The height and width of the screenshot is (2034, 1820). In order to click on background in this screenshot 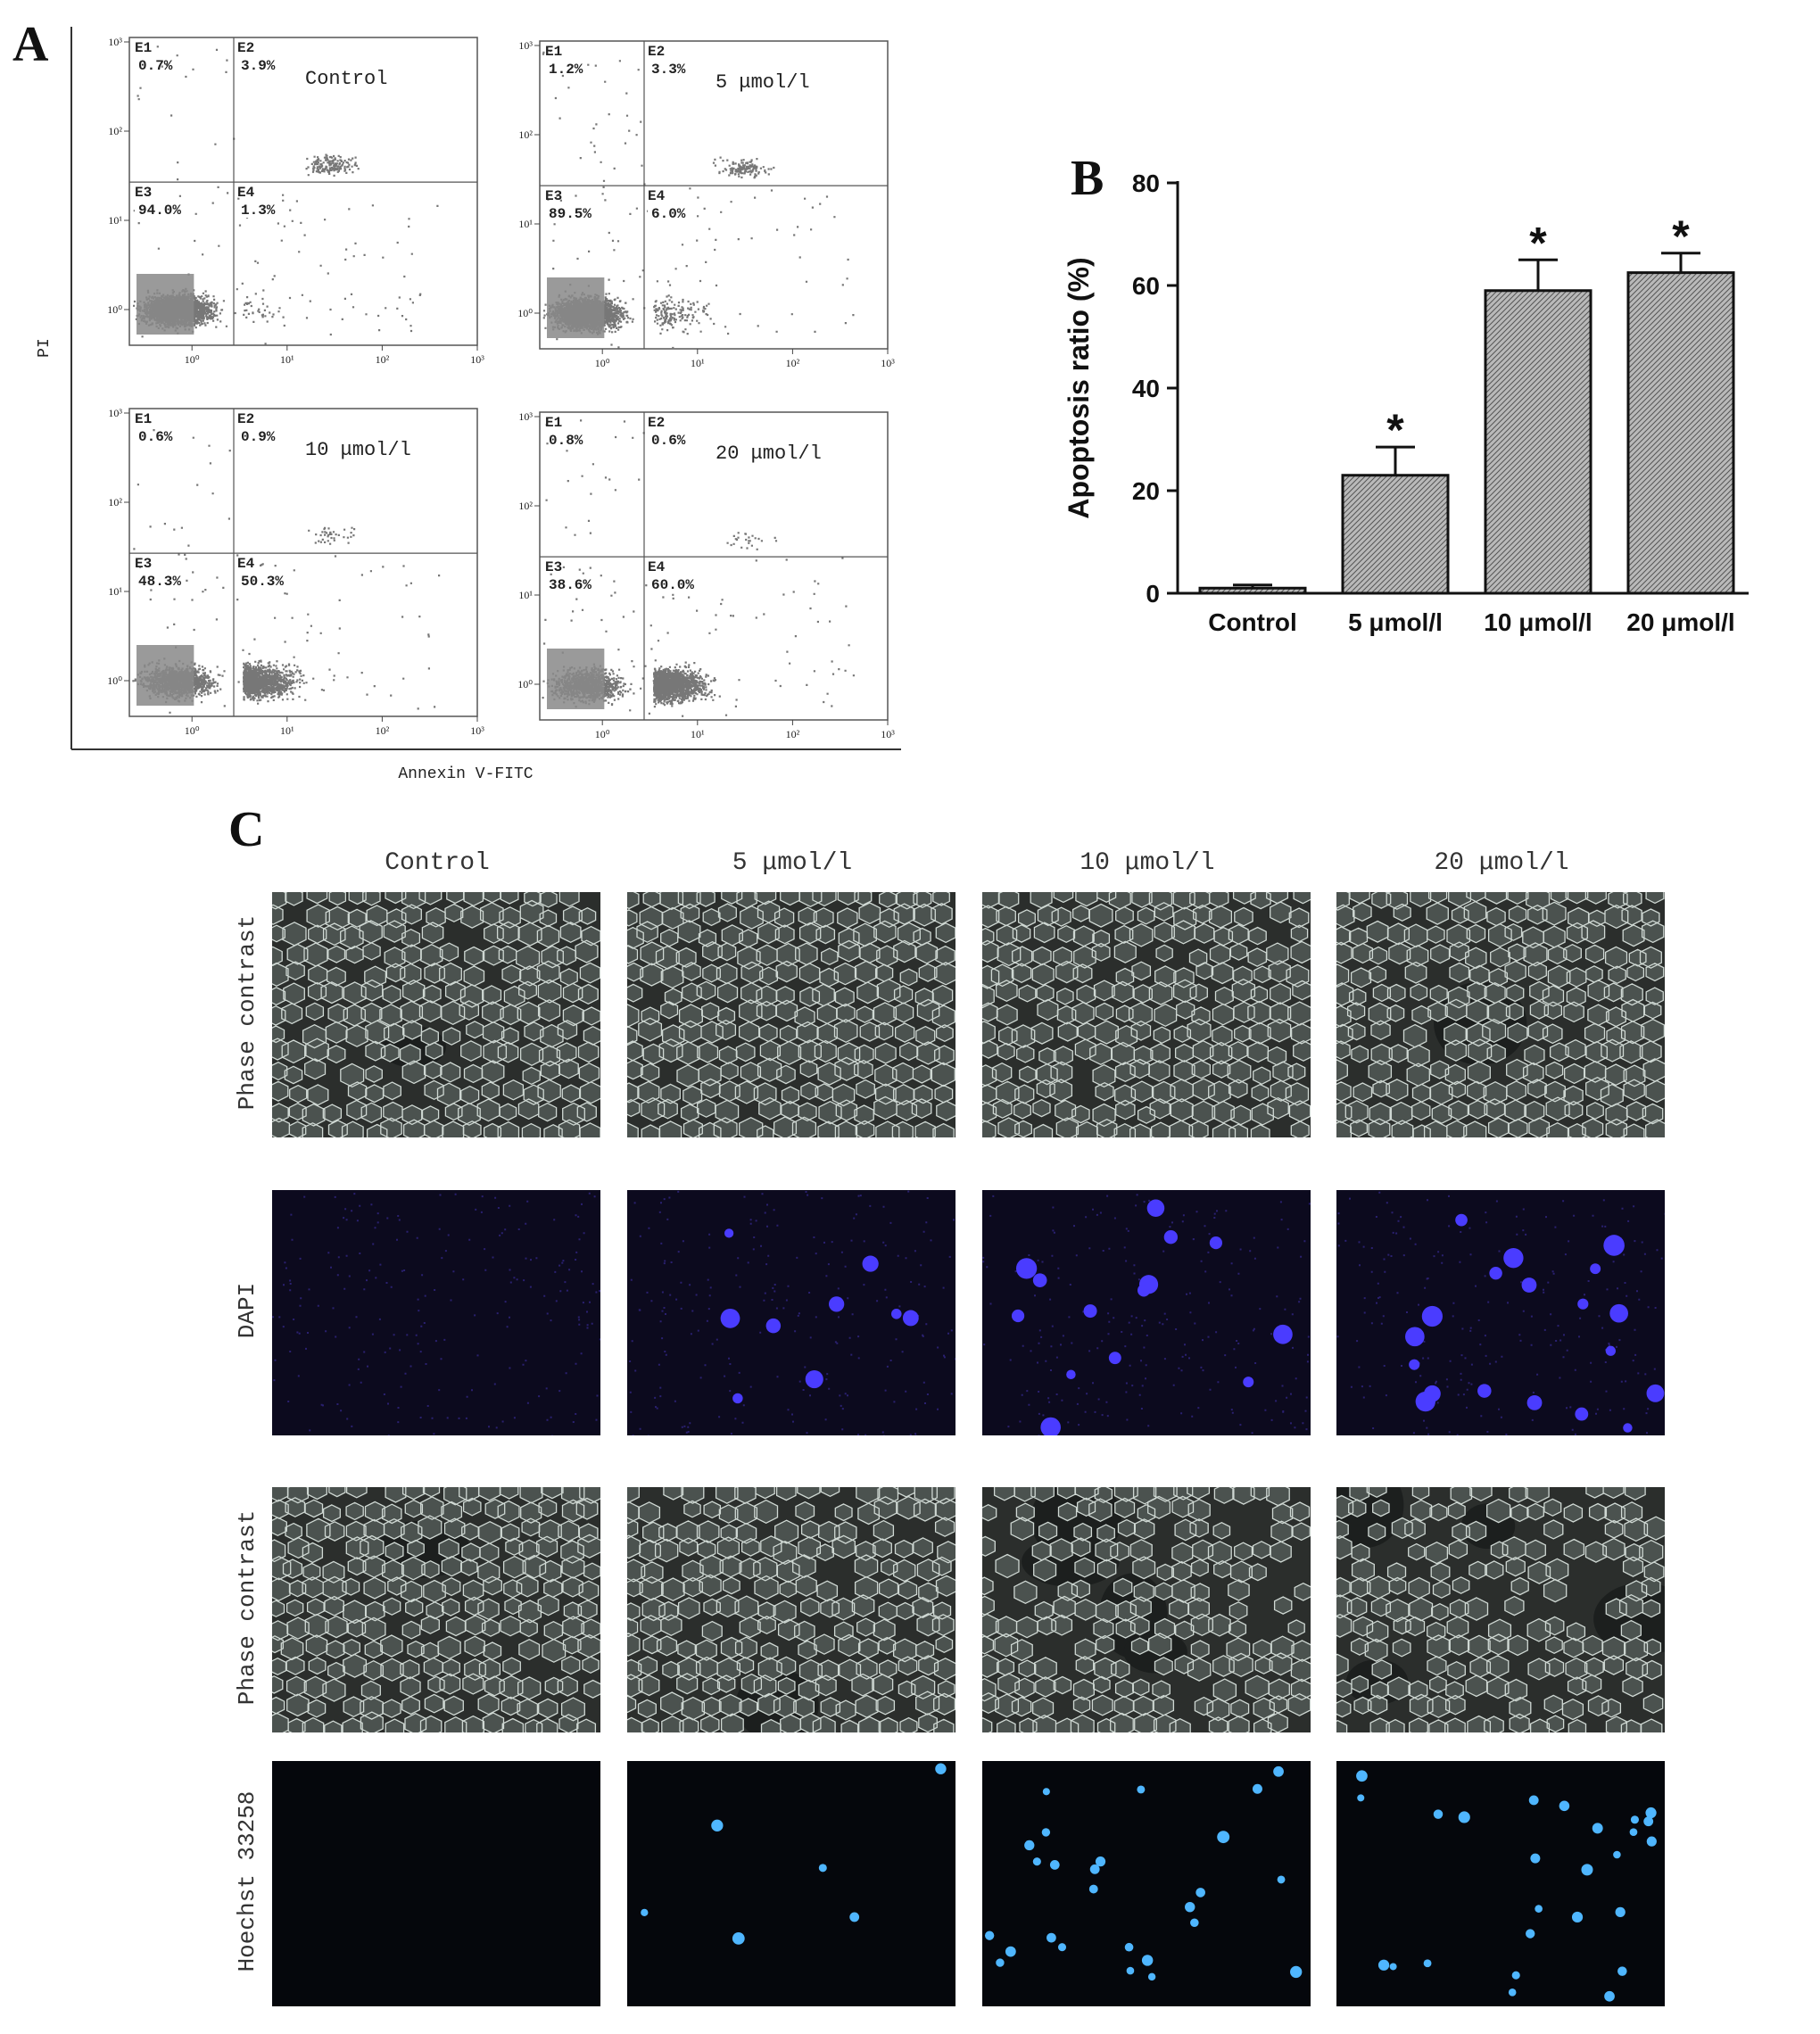, I will do `click(792, 1884)`.